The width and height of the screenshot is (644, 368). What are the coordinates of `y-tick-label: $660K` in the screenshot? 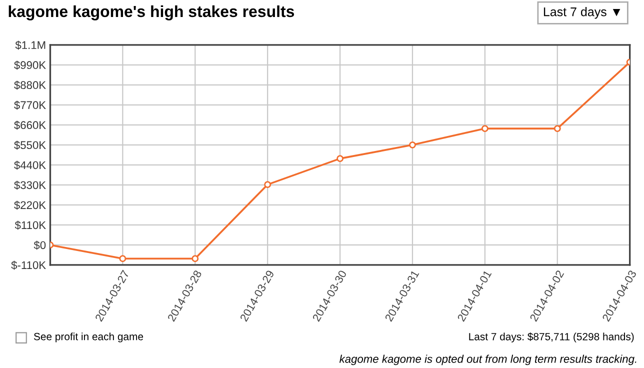 It's located at (30, 125).